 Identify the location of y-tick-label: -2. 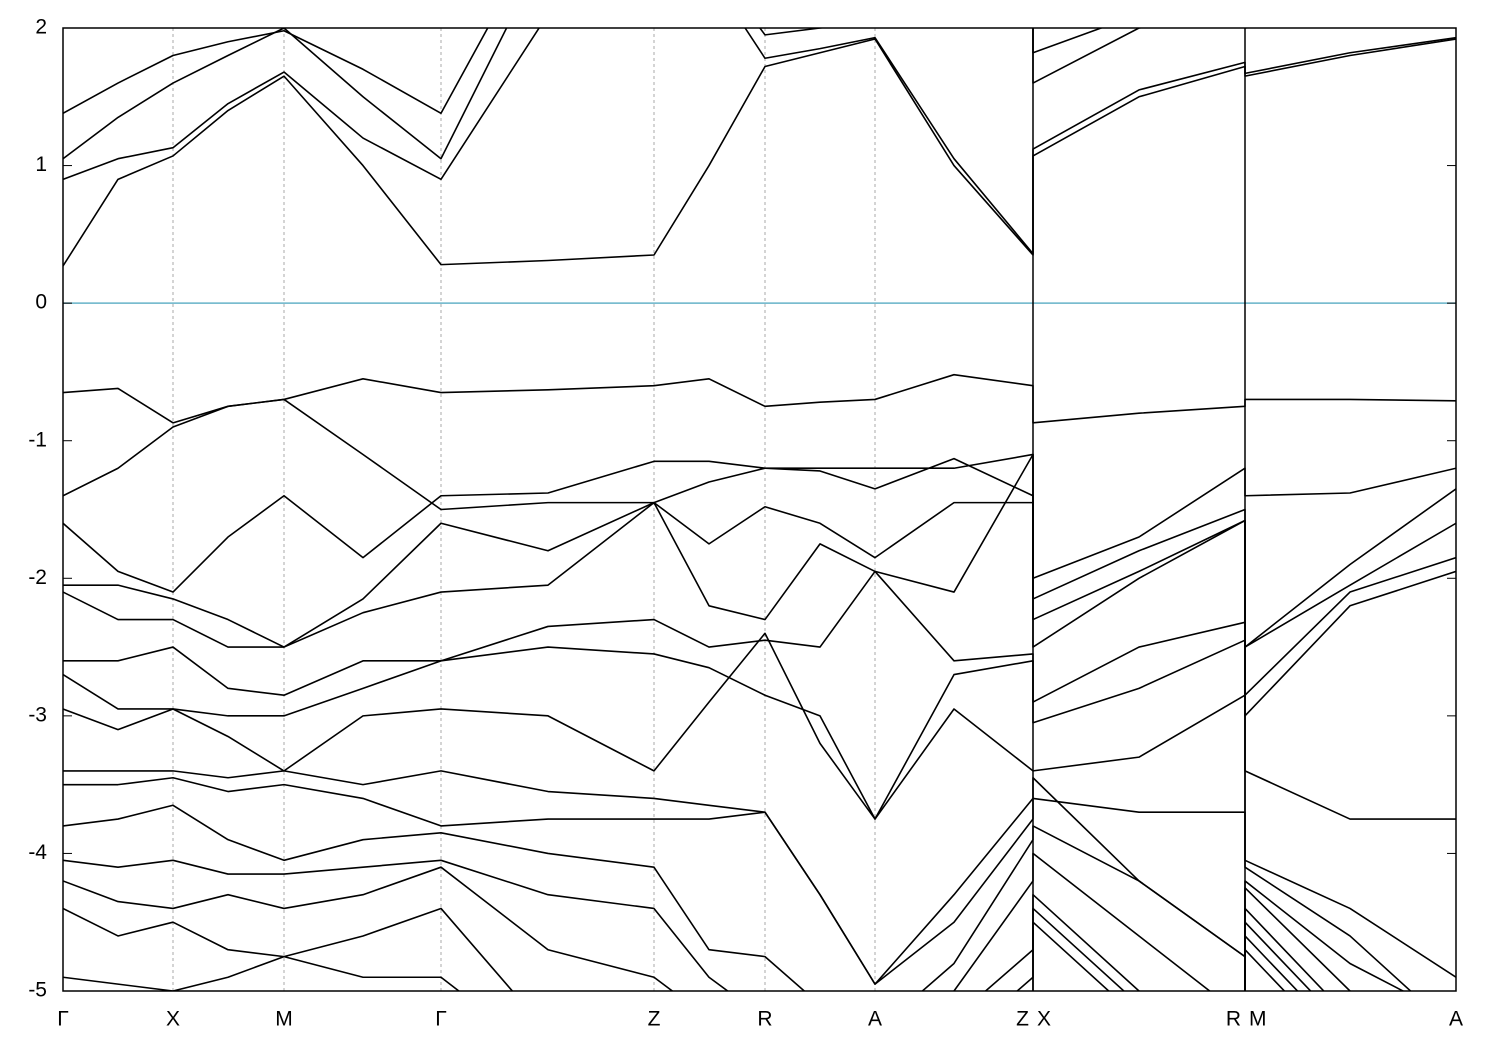
(37, 577).